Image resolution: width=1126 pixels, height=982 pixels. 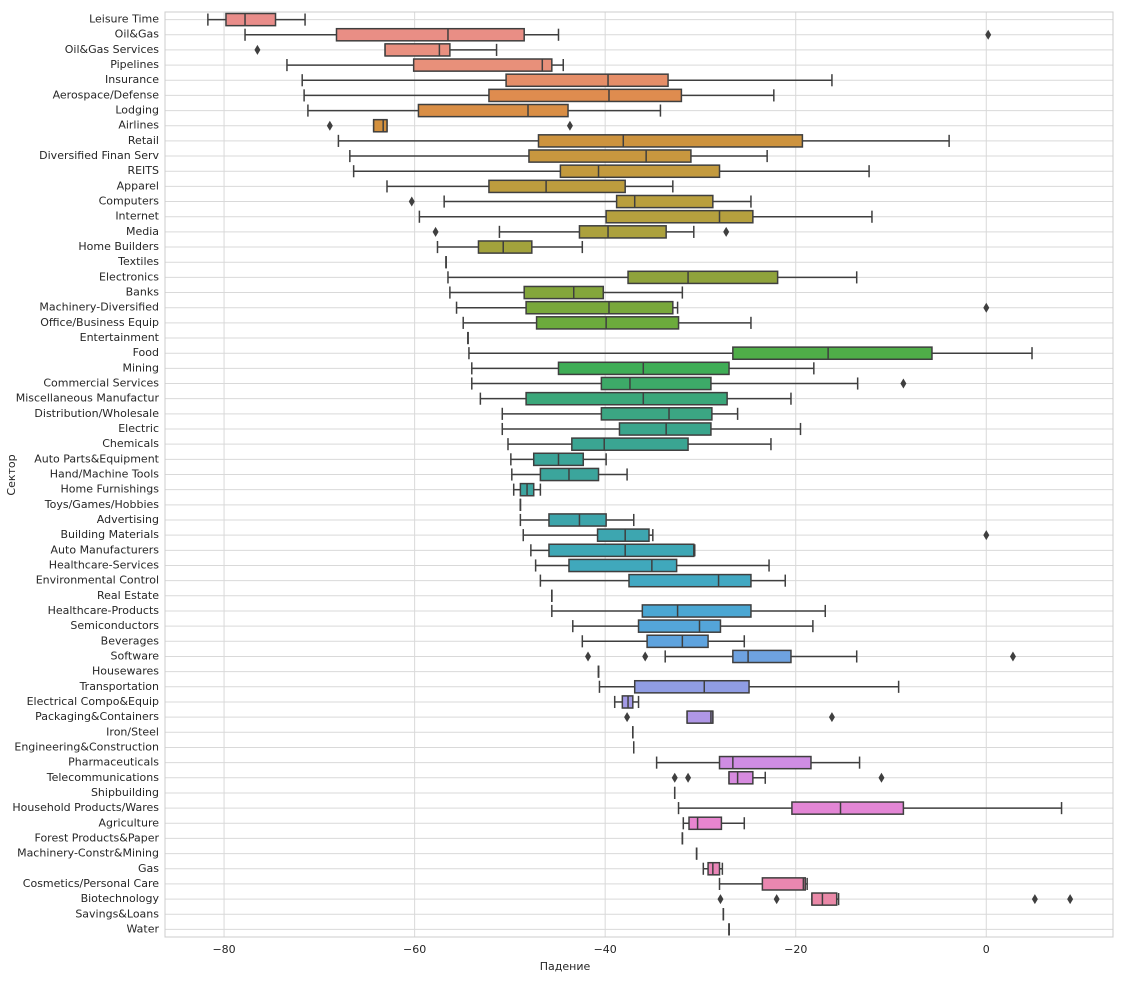 What do you see at coordinates (101, 383) in the screenshot?
I see `y-tick-label: Commercial Services` at bounding box center [101, 383].